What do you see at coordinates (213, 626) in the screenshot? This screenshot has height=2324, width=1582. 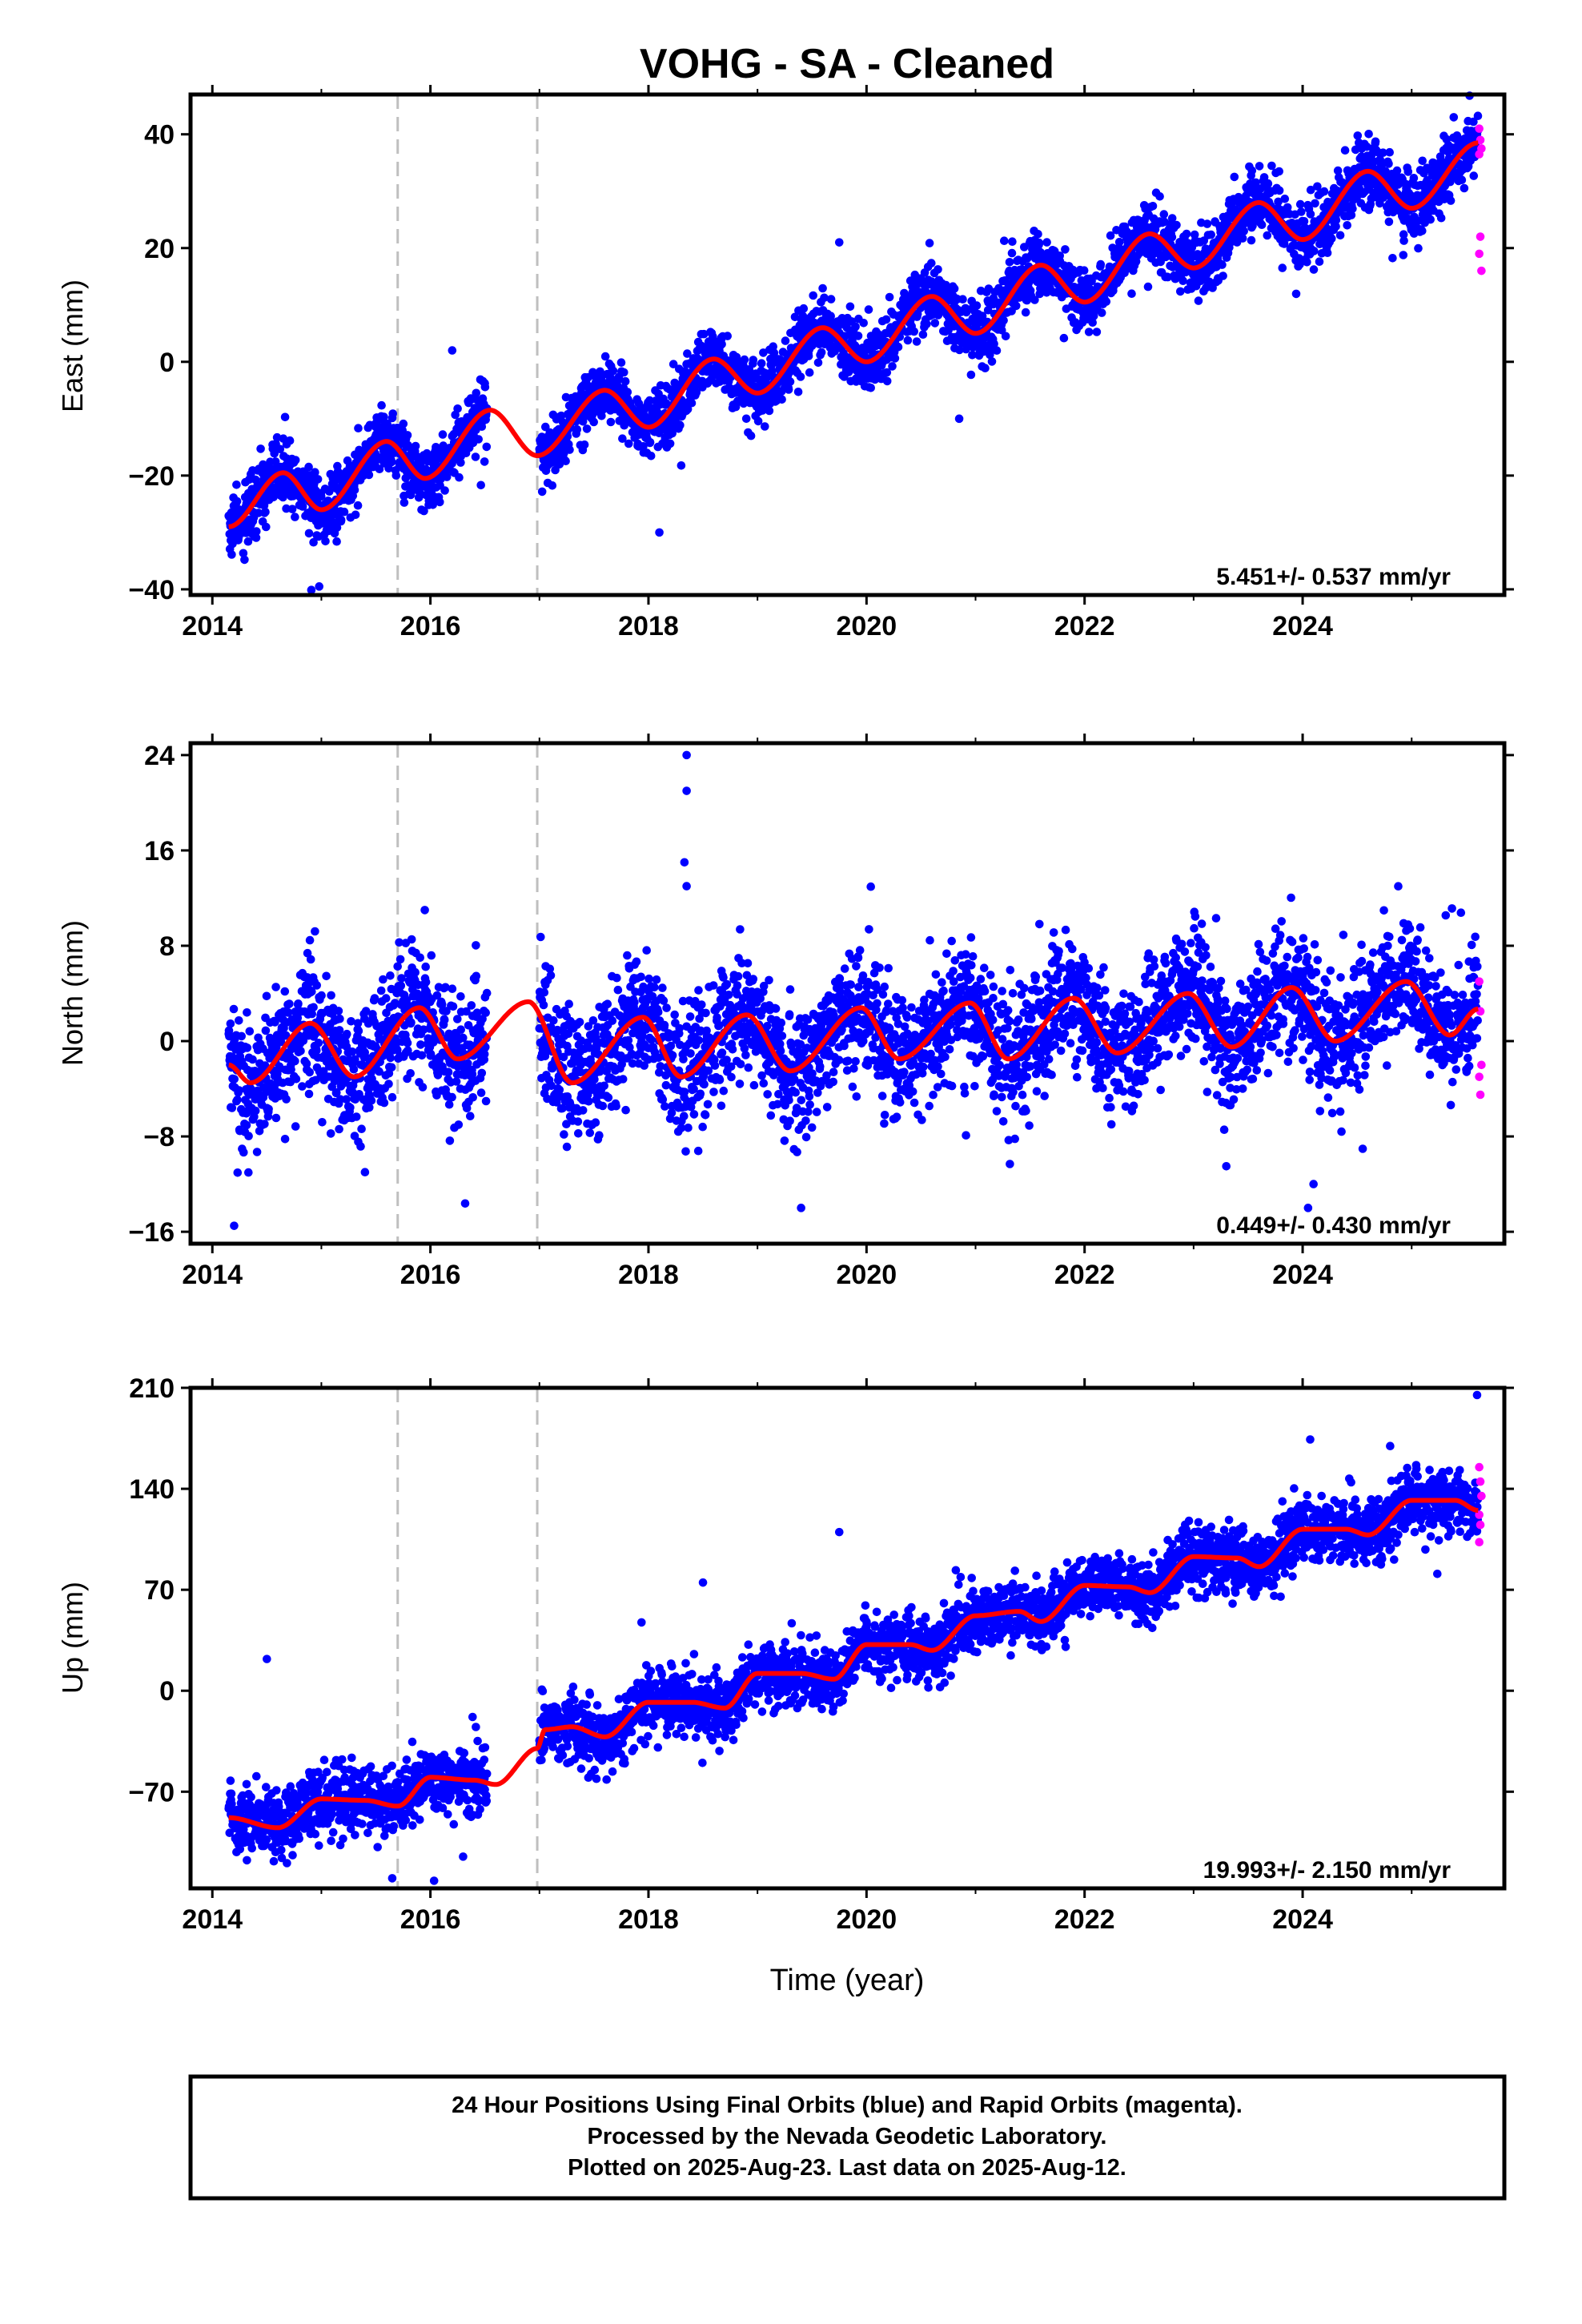 I see `east-x-tick-label: 2014` at bounding box center [213, 626].